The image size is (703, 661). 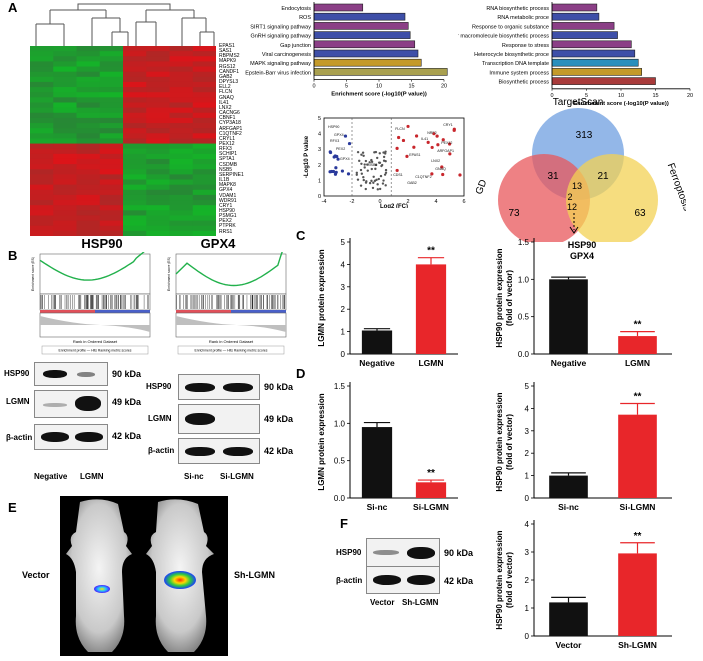 What do you see at coordinates (511, 55) in the screenshot?
I see `enrichment-term-label: Heterocycle biosynthetic proce` at bounding box center [511, 55].